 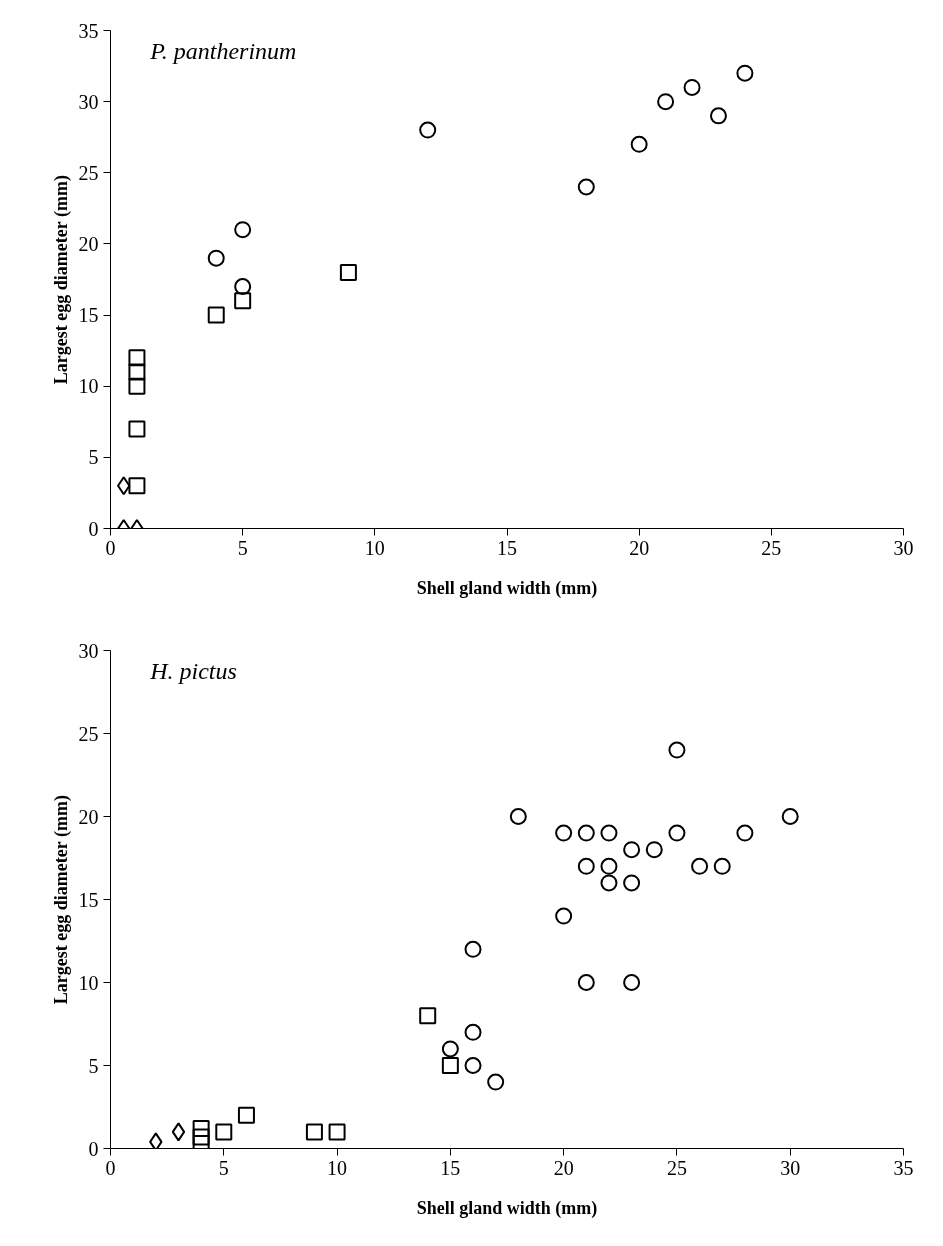 I want to click on chart-title: P. pantherinum, so click(x=223, y=50).